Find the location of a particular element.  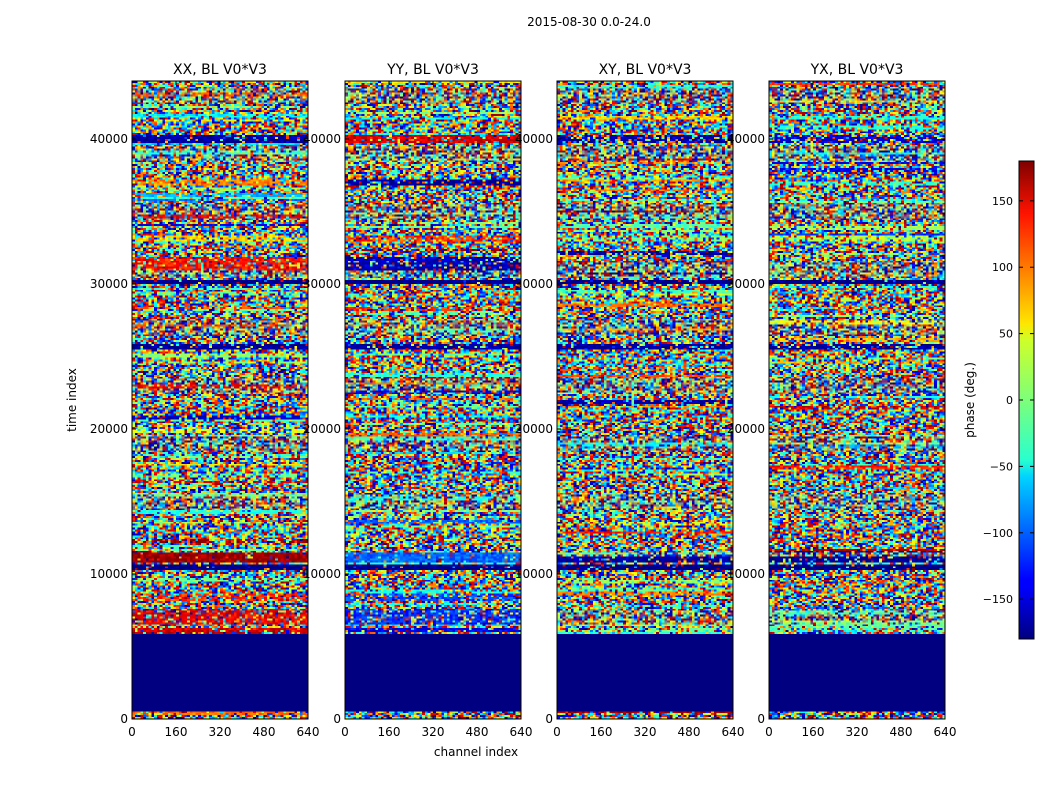

colorbar-tick-label: 0 is located at coordinates (1009, 400).